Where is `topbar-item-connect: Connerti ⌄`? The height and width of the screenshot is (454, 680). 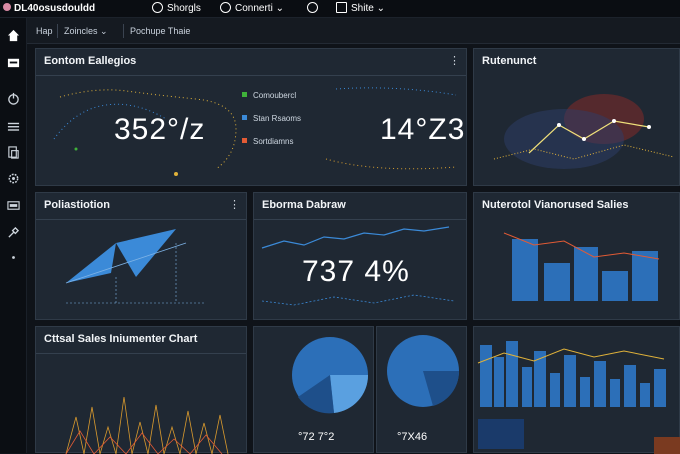
topbar-item-connect: Connerti ⌄ is located at coordinates (252, 9).